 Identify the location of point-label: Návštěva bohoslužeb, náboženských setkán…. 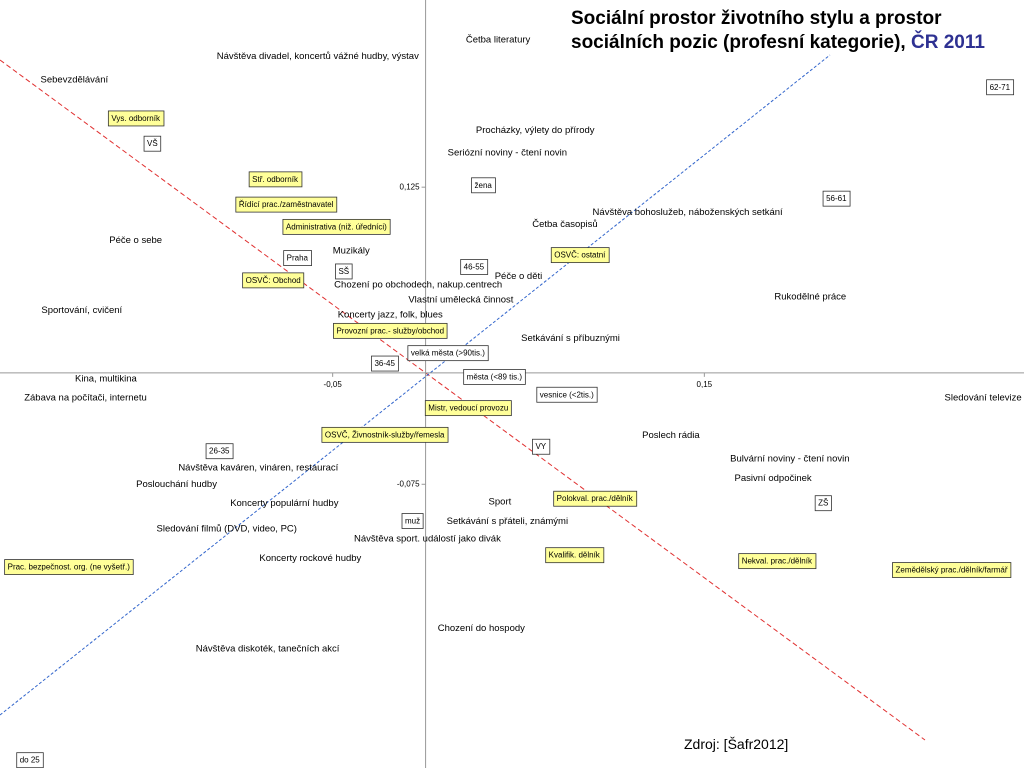
(688, 212).